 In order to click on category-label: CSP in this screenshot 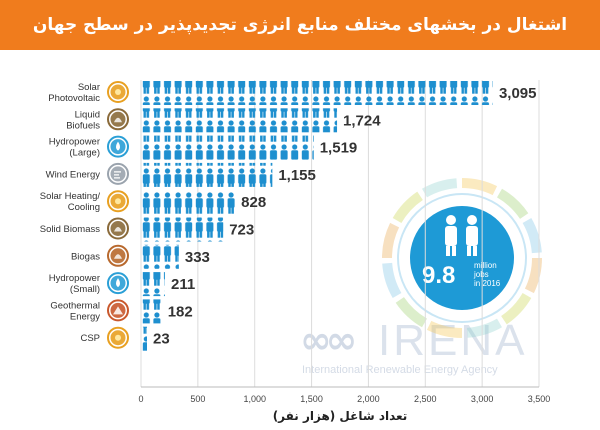, I will do `click(90, 338)`.